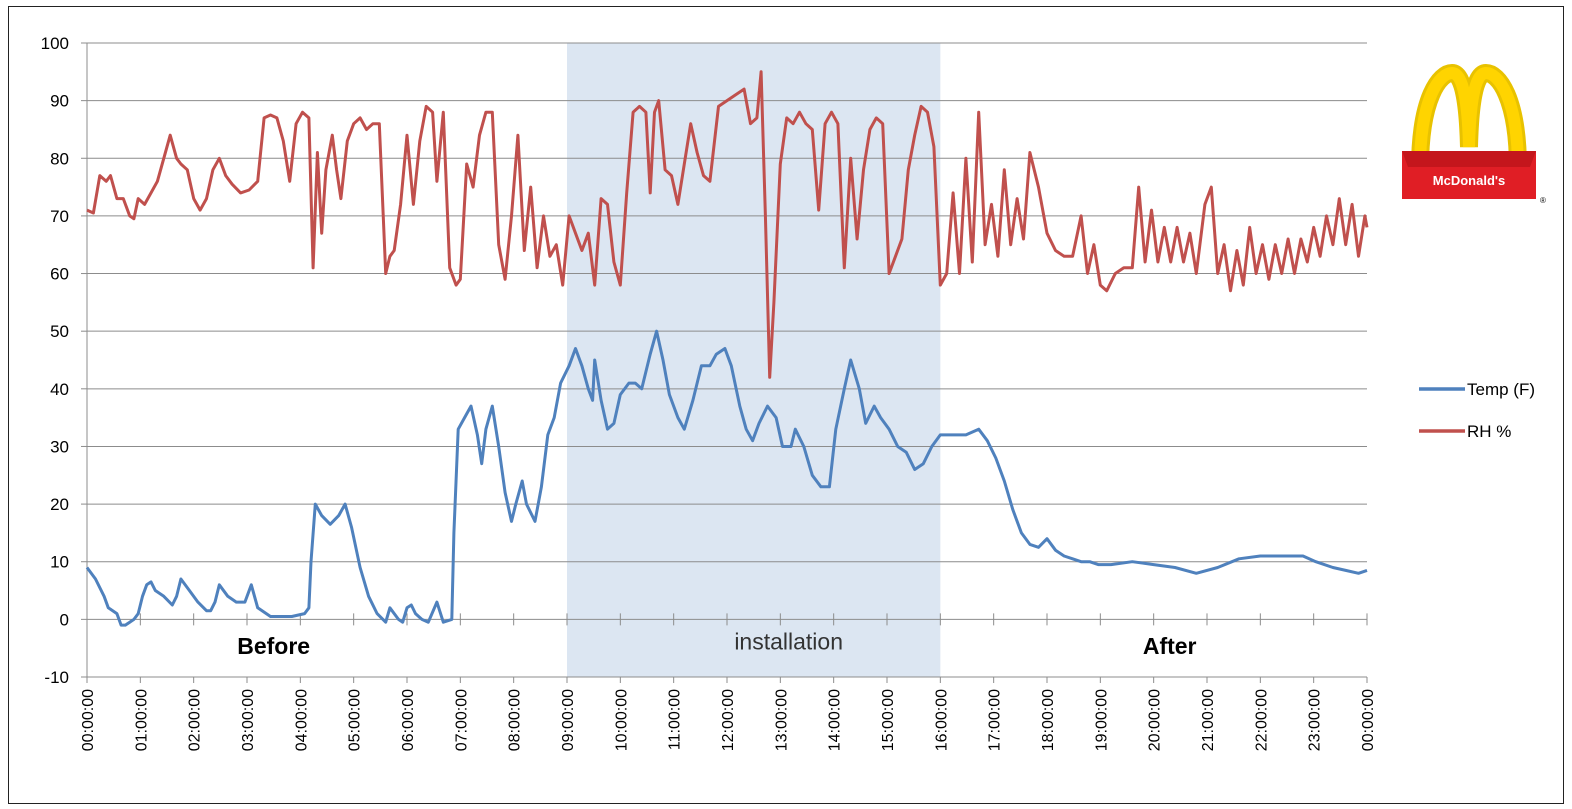 This screenshot has width=1572, height=809. I want to click on y-tick-label: 70, so click(59, 216).